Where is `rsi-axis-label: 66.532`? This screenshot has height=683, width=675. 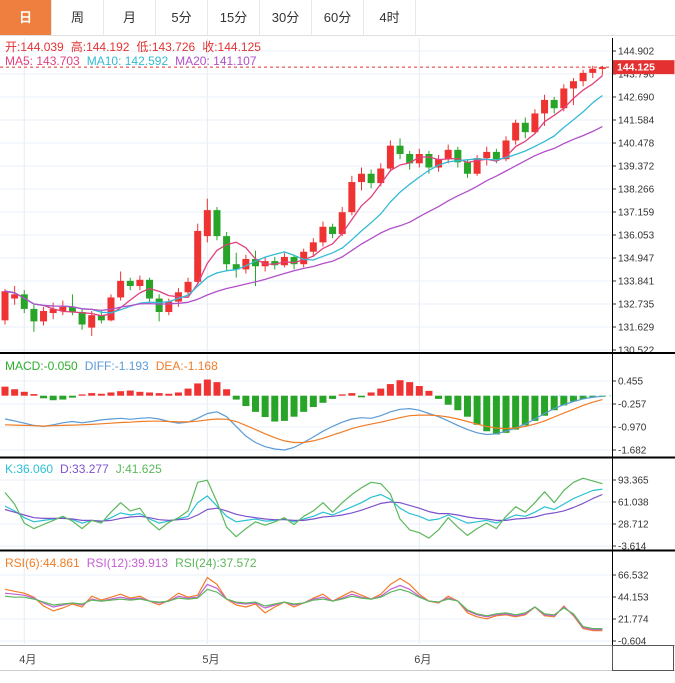 rsi-axis-label: 66.532 is located at coordinates (633, 576).